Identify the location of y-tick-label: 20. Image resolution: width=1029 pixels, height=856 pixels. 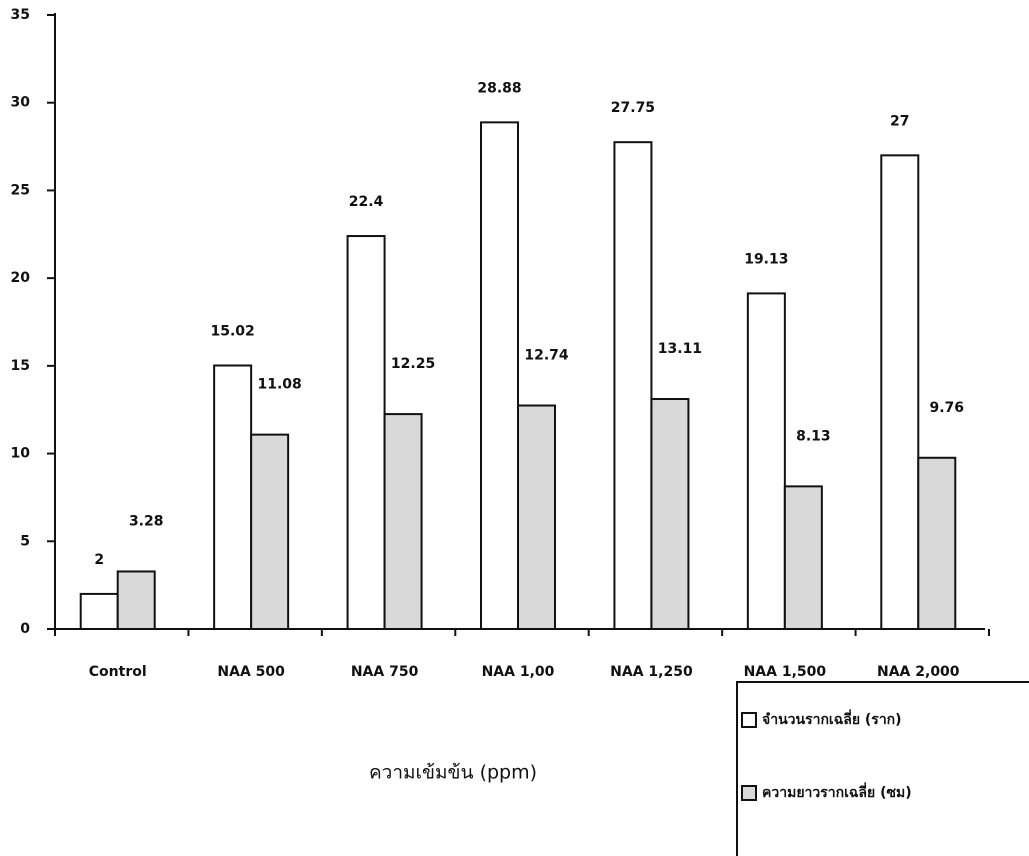
(21, 278).